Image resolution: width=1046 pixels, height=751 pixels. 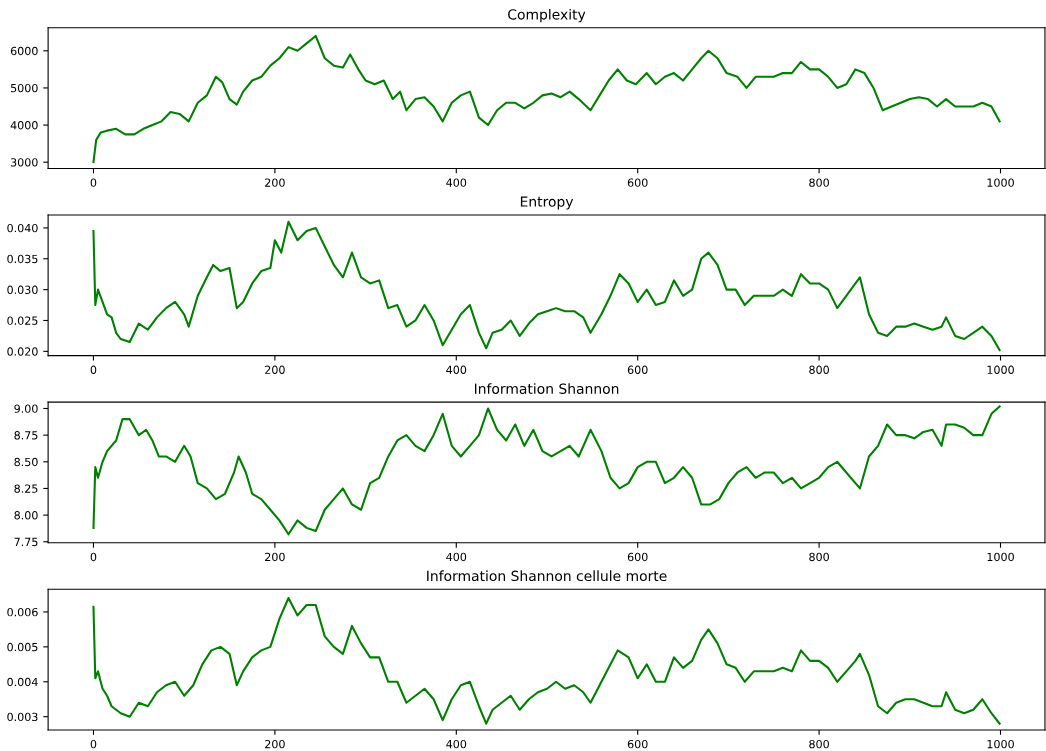 What do you see at coordinates (24, 125) in the screenshot?
I see `y-tick-label: 4000` at bounding box center [24, 125].